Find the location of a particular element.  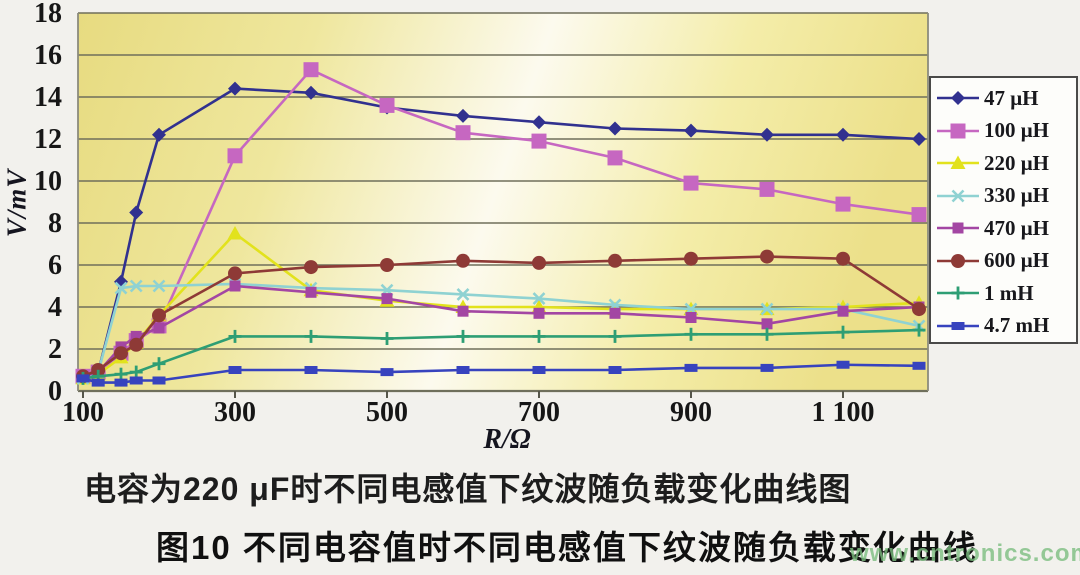

legend-item: 100 μH is located at coordinates (1006, 131).